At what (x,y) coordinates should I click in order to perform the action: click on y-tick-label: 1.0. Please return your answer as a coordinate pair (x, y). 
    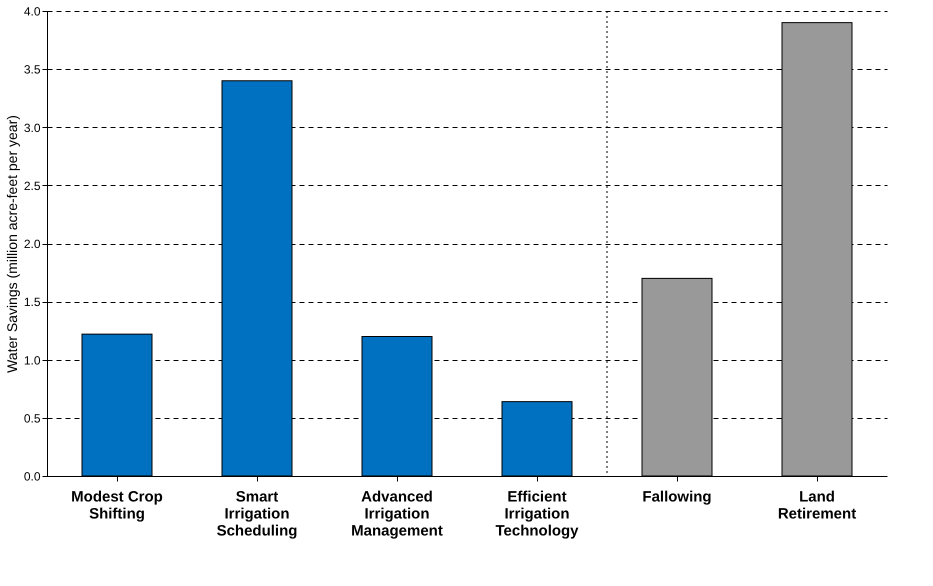
    Looking at the image, I should click on (32, 360).